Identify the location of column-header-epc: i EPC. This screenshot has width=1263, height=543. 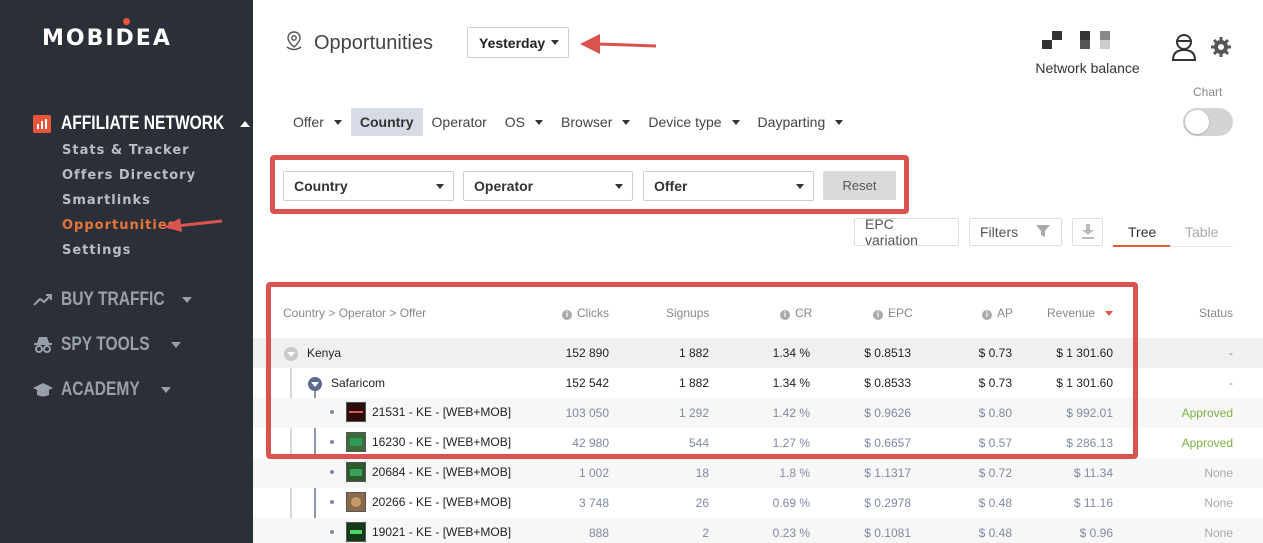
(893, 313).